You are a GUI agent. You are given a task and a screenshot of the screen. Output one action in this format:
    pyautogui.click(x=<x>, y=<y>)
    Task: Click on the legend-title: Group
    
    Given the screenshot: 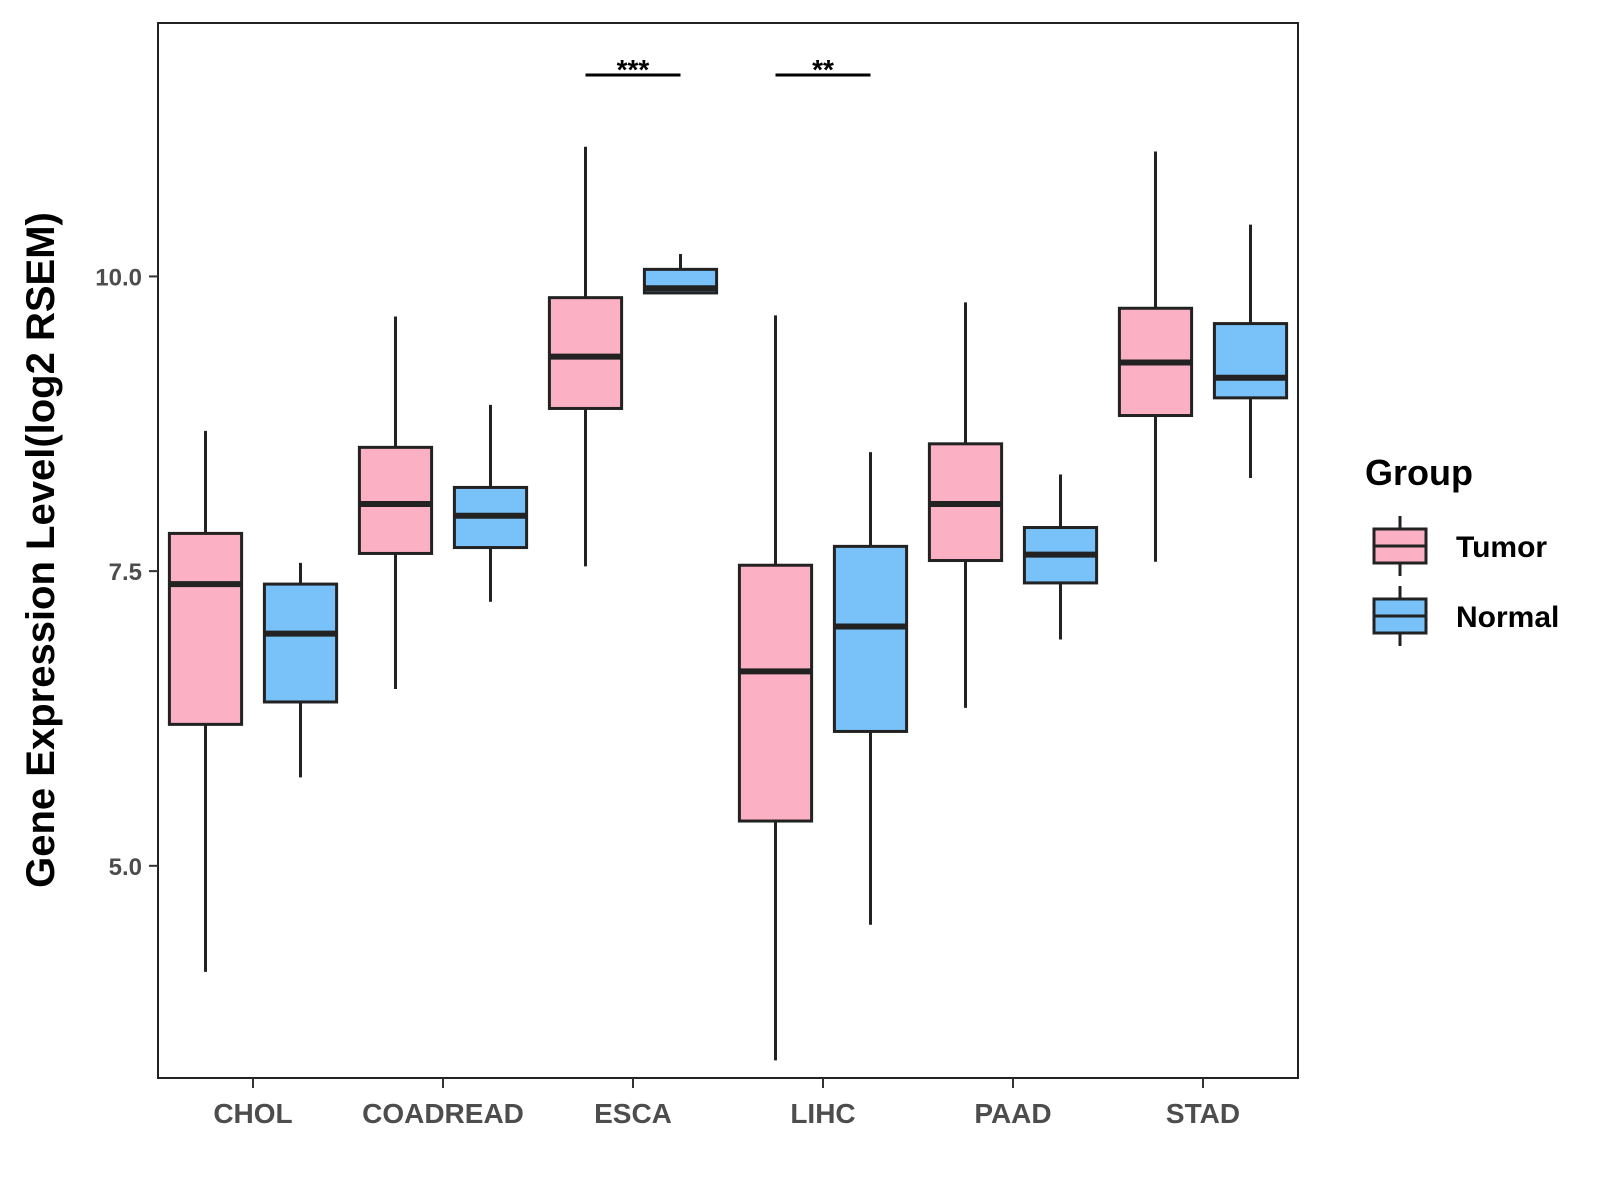 What is the action you would take?
    pyautogui.click(x=1419, y=472)
    